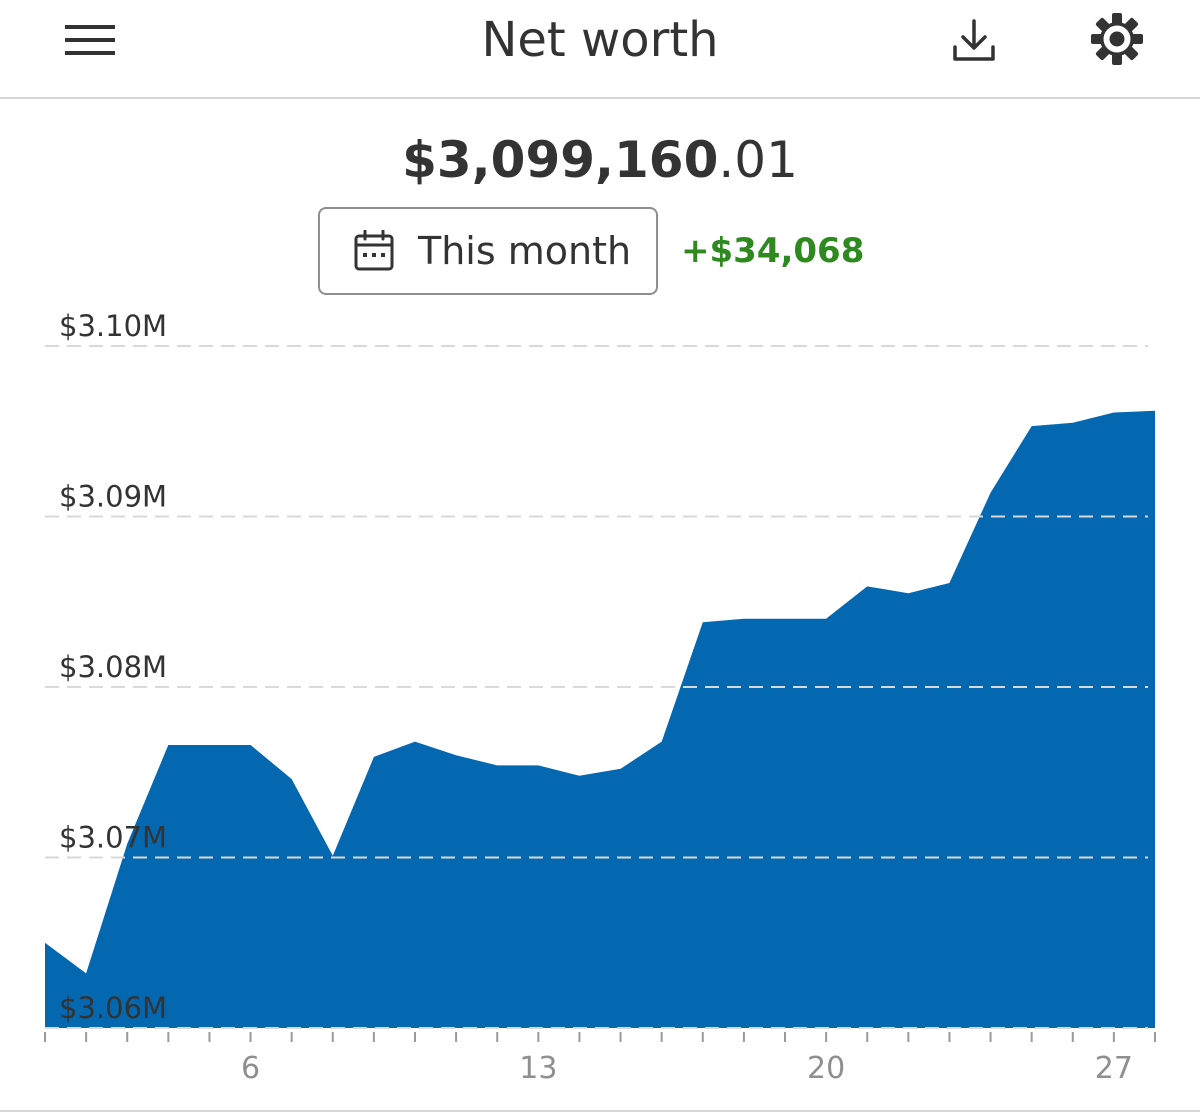  What do you see at coordinates (113, 1008) in the screenshot?
I see `y-tick-label: $3.06M` at bounding box center [113, 1008].